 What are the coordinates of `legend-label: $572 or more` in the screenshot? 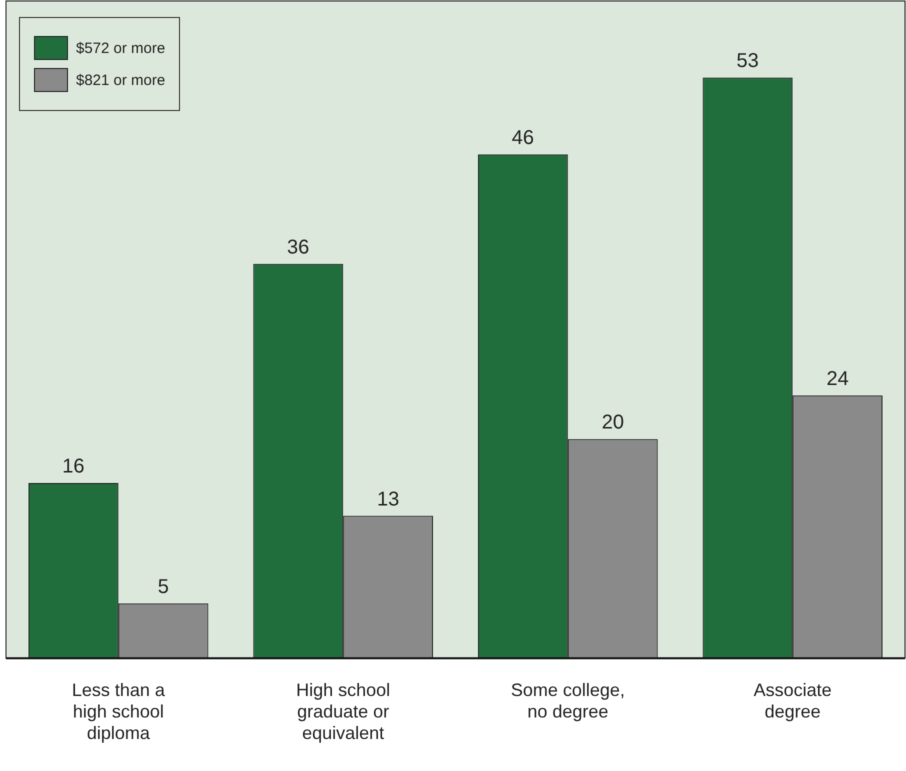 It's located at (121, 48).